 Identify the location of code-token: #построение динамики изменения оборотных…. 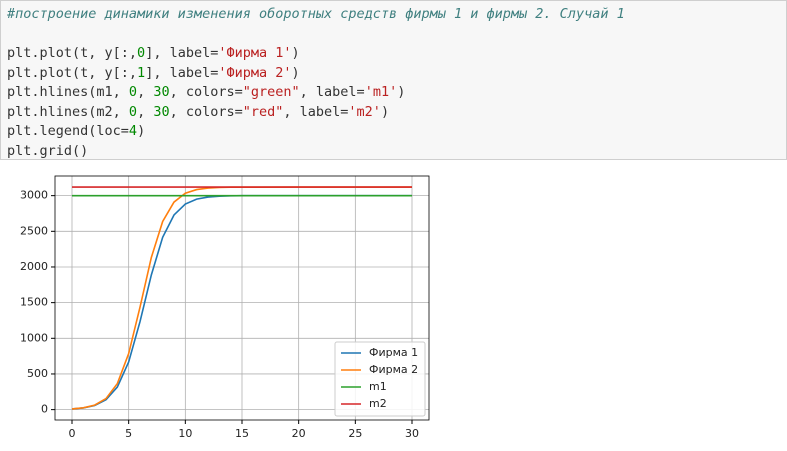
(316, 14).